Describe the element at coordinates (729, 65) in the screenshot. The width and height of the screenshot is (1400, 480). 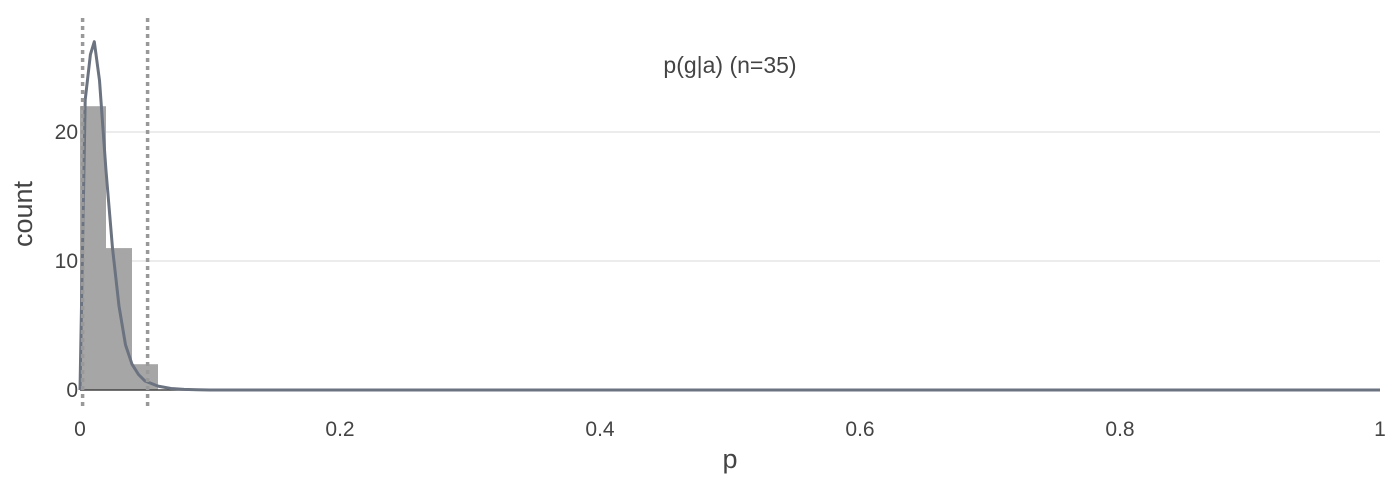
I see `chart-title: p(g|a) (n=35)` at that location.